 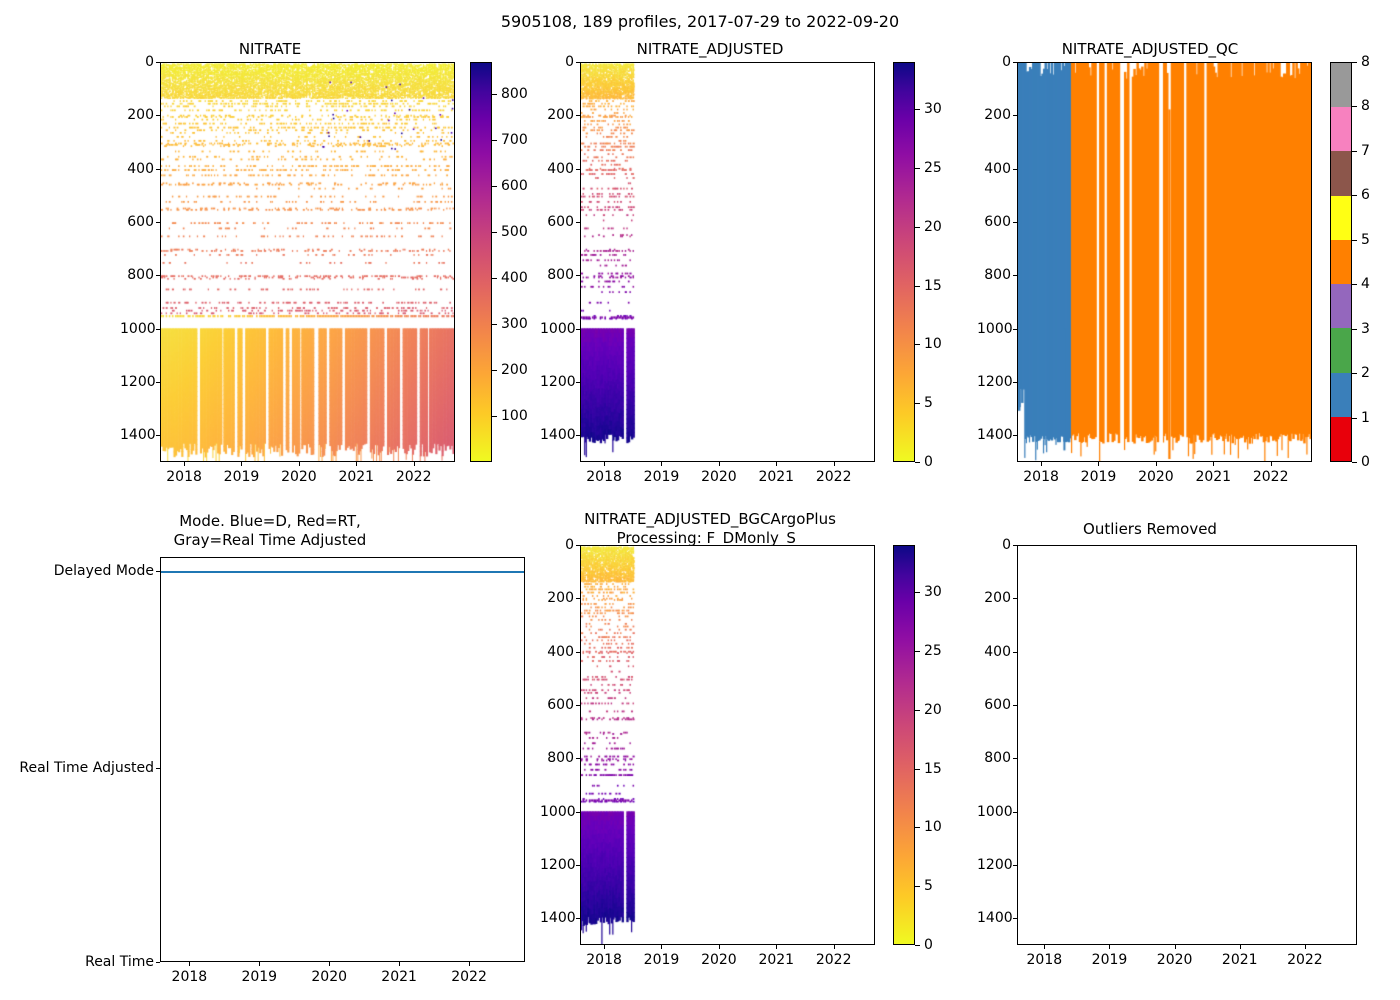 I want to click on mode-y-tick-label: Delayed Mode, so click(x=103, y=571).